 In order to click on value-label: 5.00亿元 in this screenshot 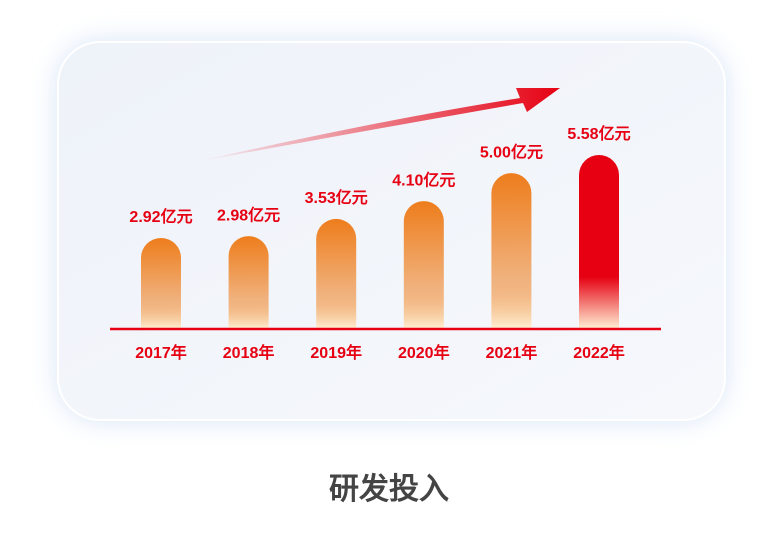, I will do `click(511, 151)`.